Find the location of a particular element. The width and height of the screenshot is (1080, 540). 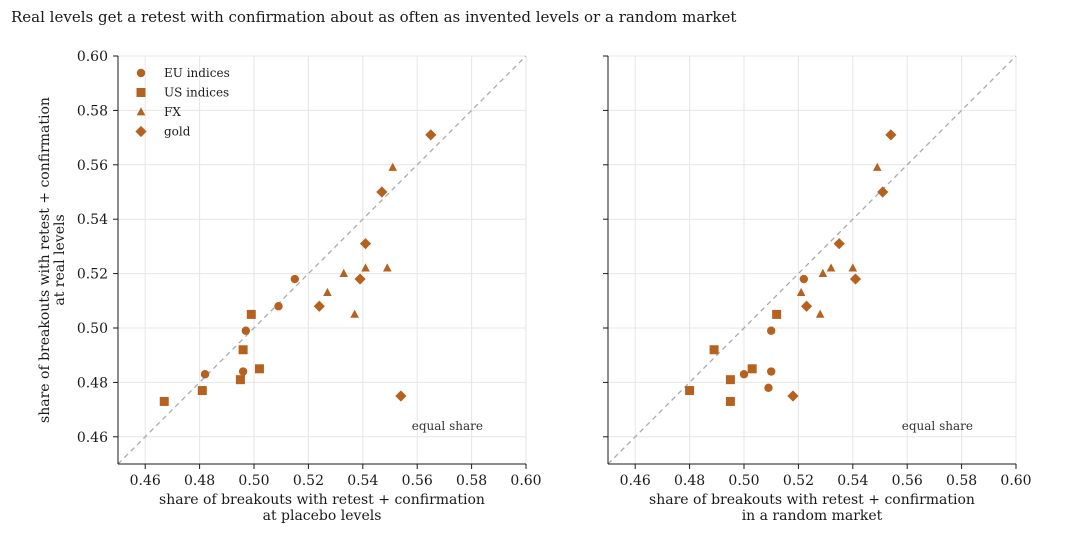

y-tick-label: 0.60 is located at coordinates (92, 57).